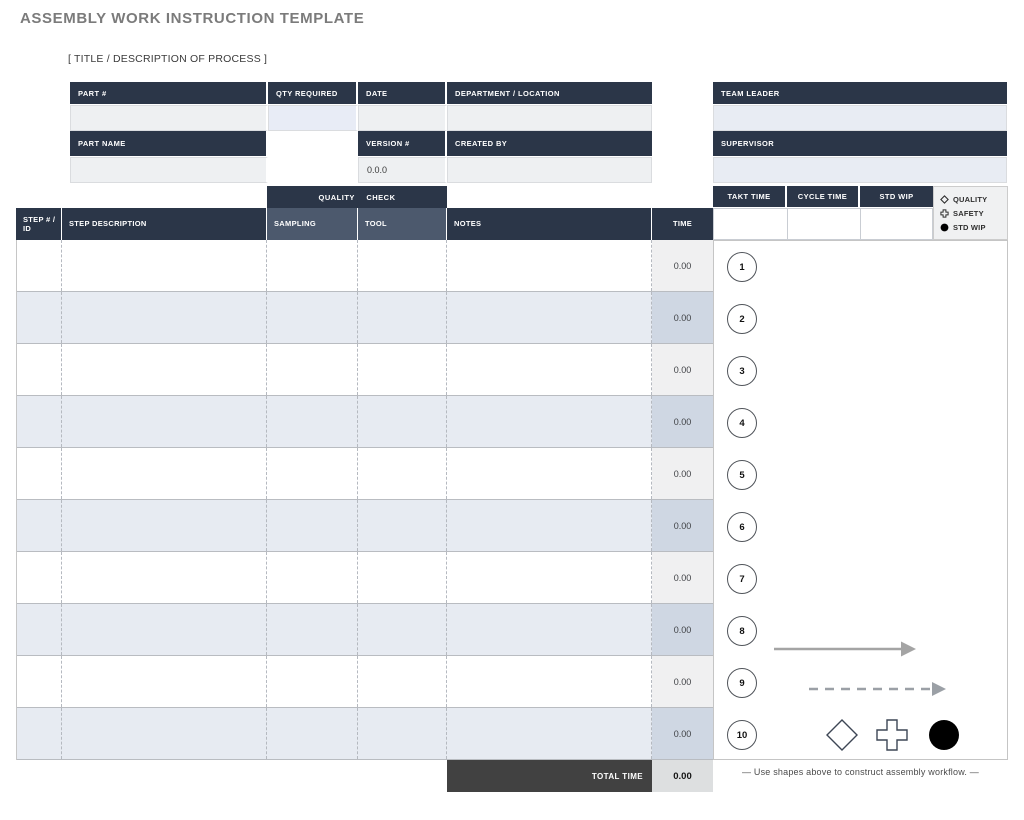 Image resolution: width=1024 pixels, height=820 pixels. Describe the element at coordinates (313, 118) in the screenshot. I see `qty-required-field` at that location.